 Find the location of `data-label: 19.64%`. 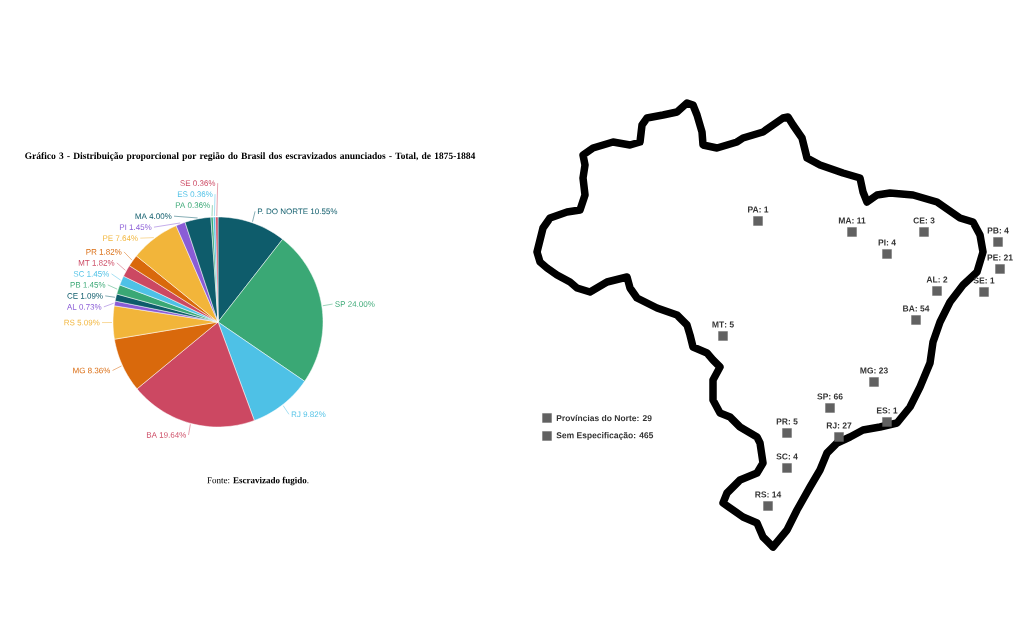

data-label: 19.64% is located at coordinates (173, 435).